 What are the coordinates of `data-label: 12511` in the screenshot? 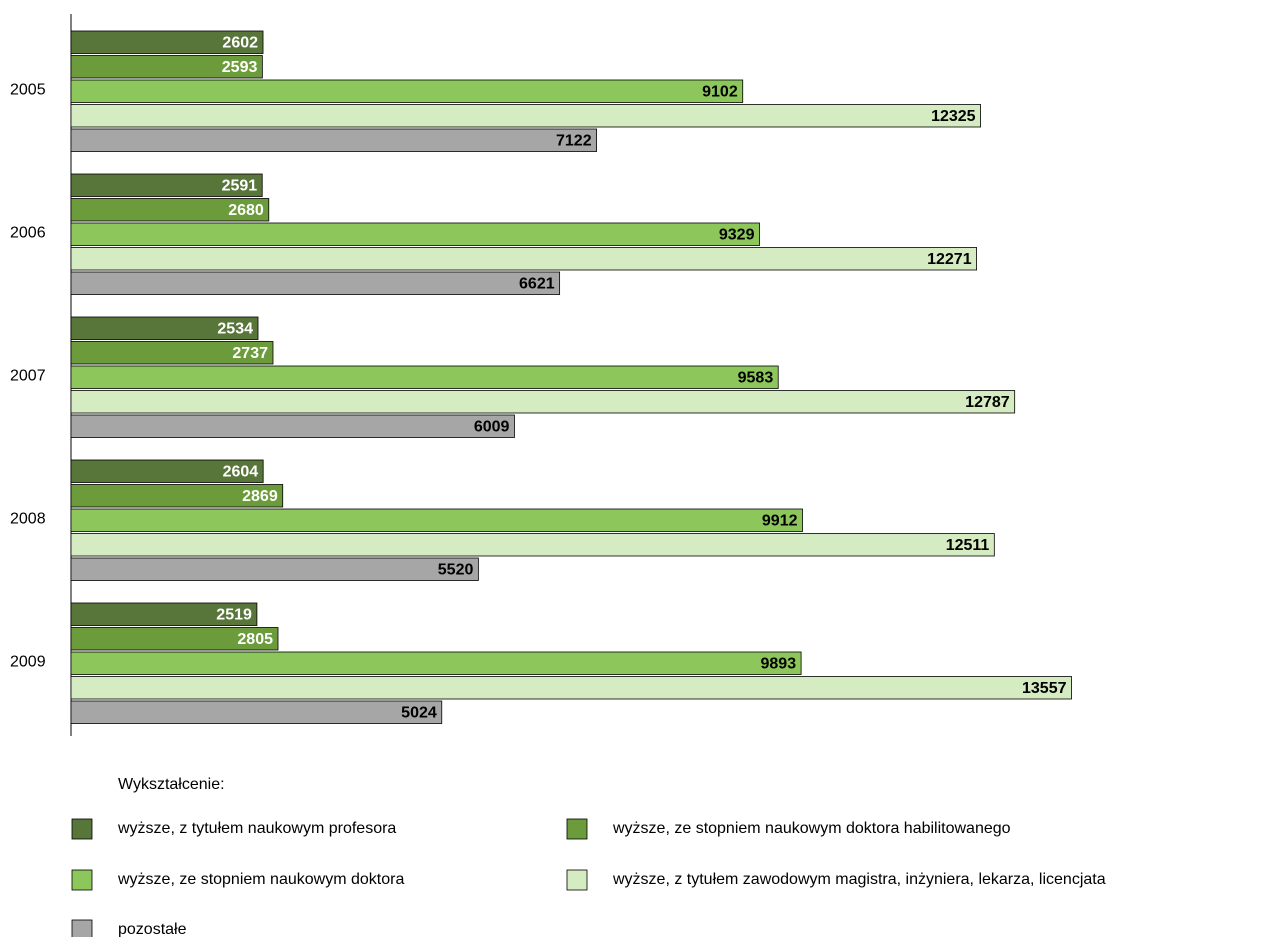 It's located at (968, 545).